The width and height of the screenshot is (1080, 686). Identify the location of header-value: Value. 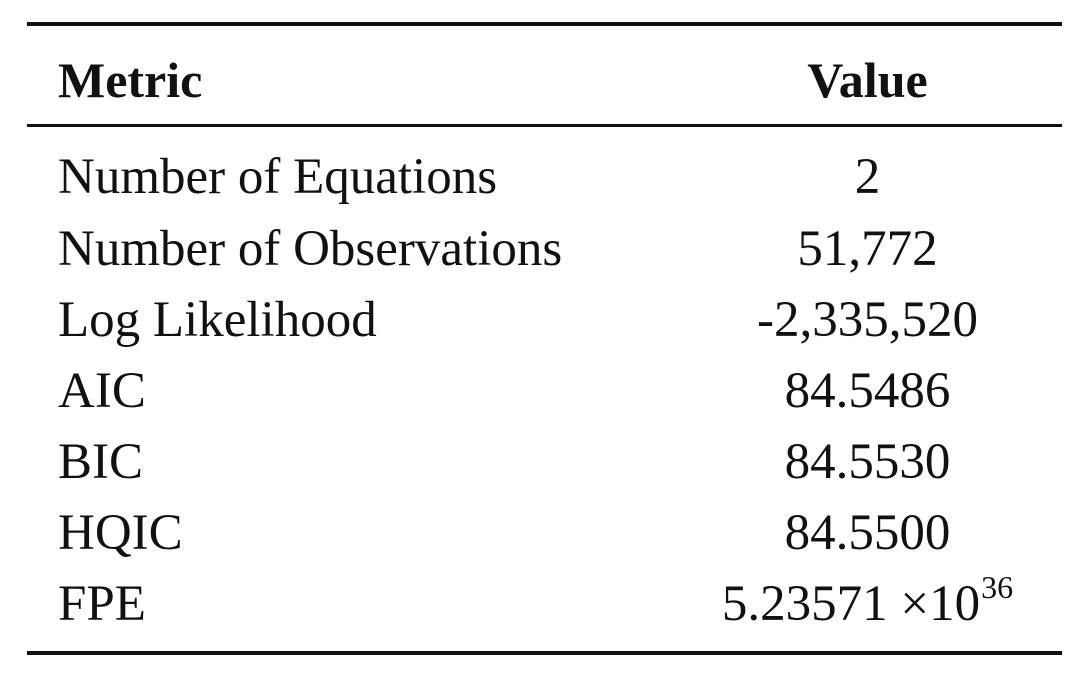
(867, 80).